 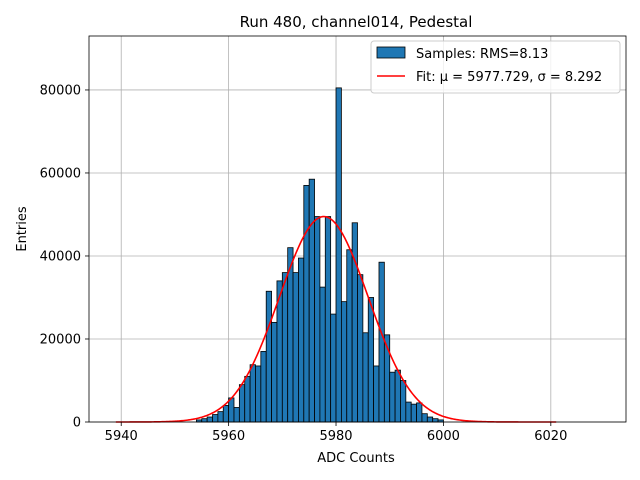 I want to click on y-tick-label: 20000, so click(x=60, y=339).